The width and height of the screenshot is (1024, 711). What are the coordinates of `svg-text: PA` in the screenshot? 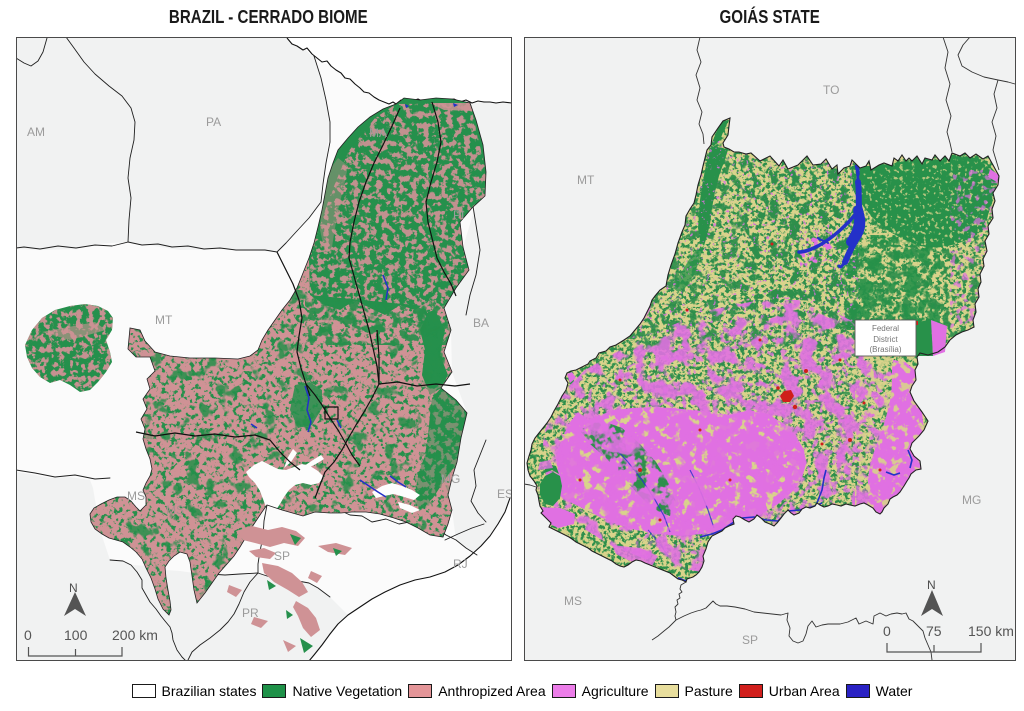 It's located at (213, 122).